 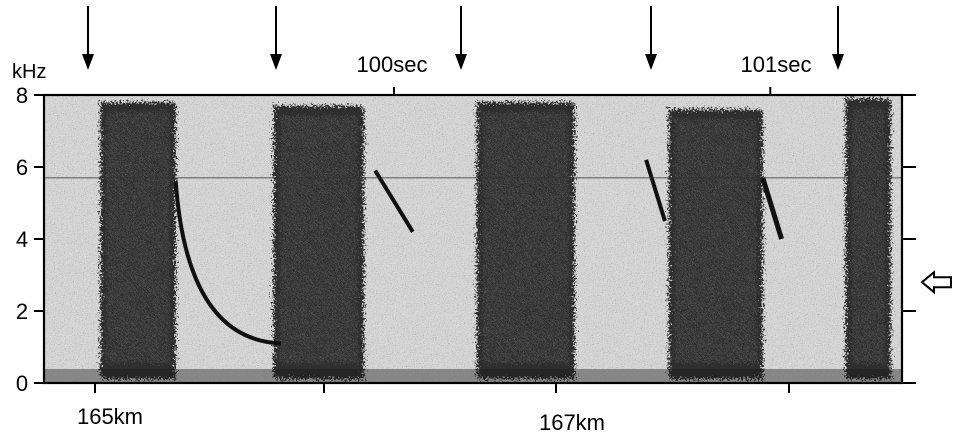 What do you see at coordinates (776, 64) in the screenshot?
I see `time-tick-label-101: 101sec` at bounding box center [776, 64].